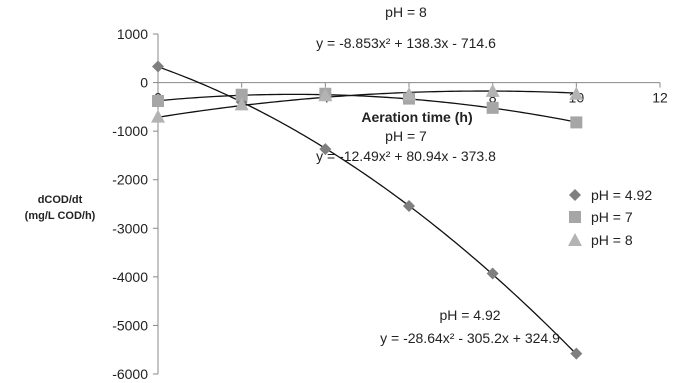  I want to click on legend-label: pH = 7, so click(612, 217).